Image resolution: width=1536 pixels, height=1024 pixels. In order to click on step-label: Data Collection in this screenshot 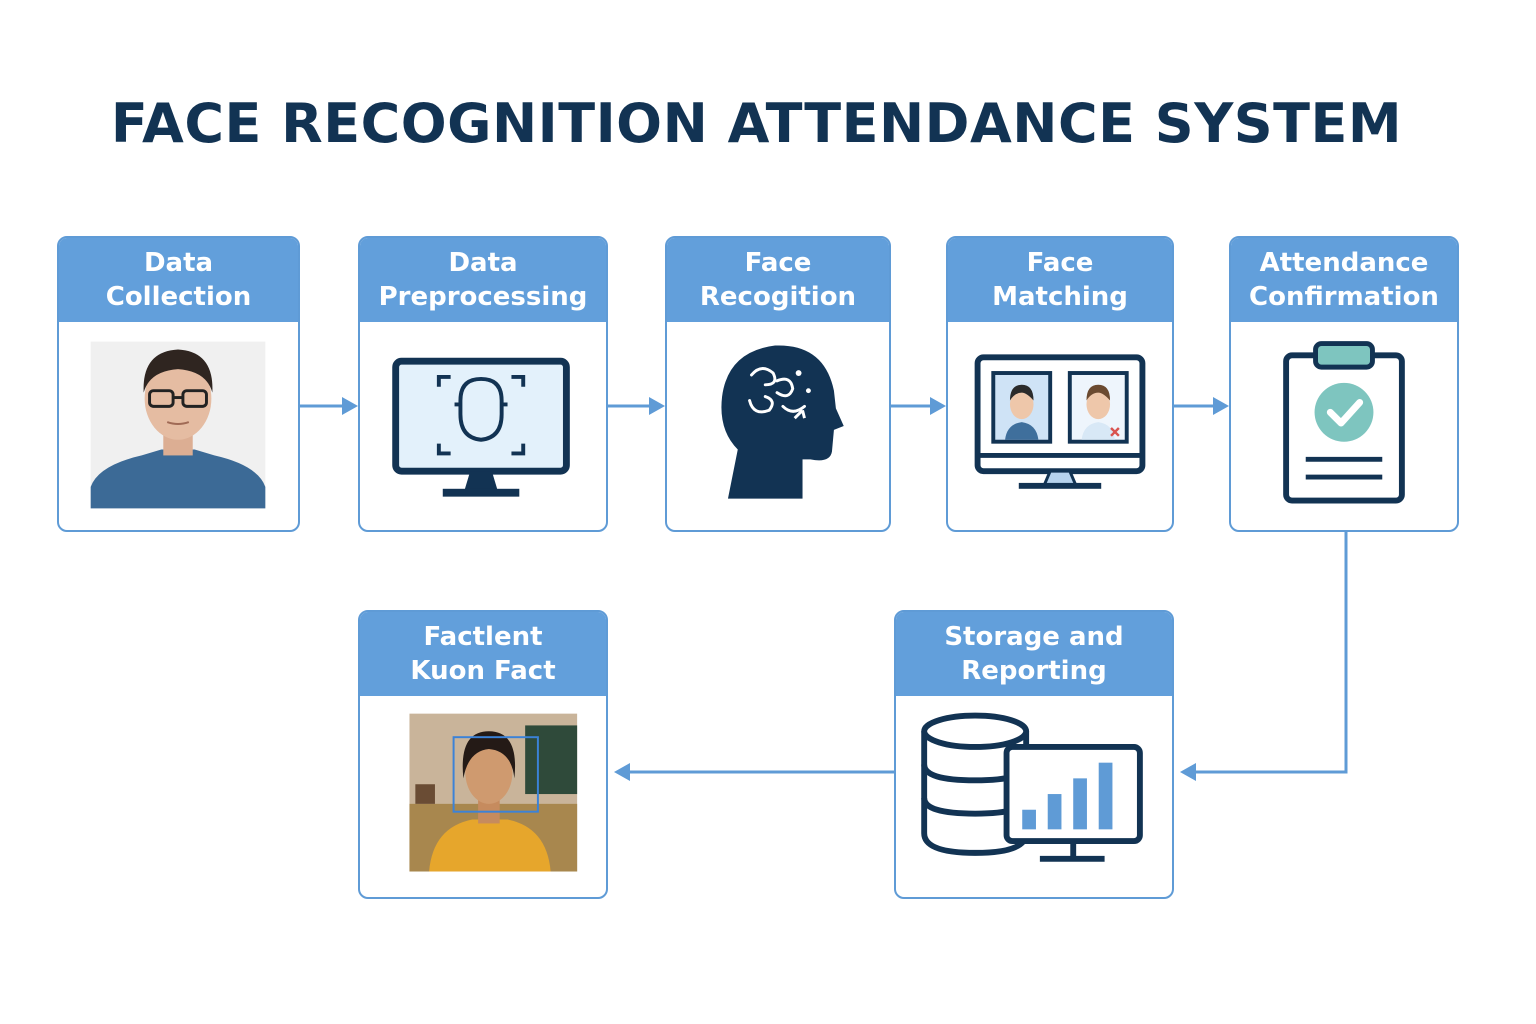, I will do `click(178, 280)`.